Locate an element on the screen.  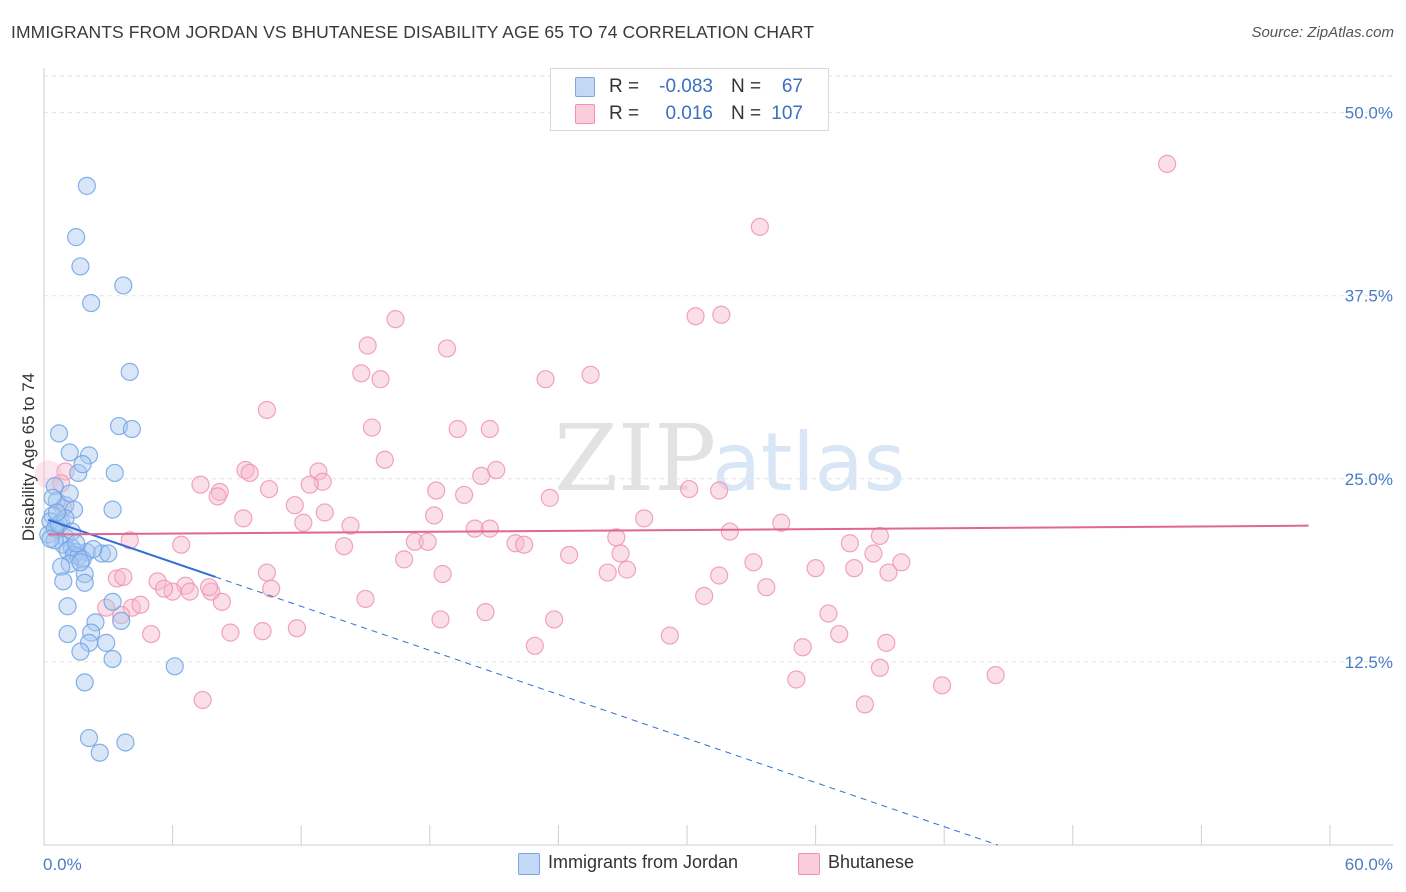
x-tick-max: 60.0% is located at coordinates (1369, 864).